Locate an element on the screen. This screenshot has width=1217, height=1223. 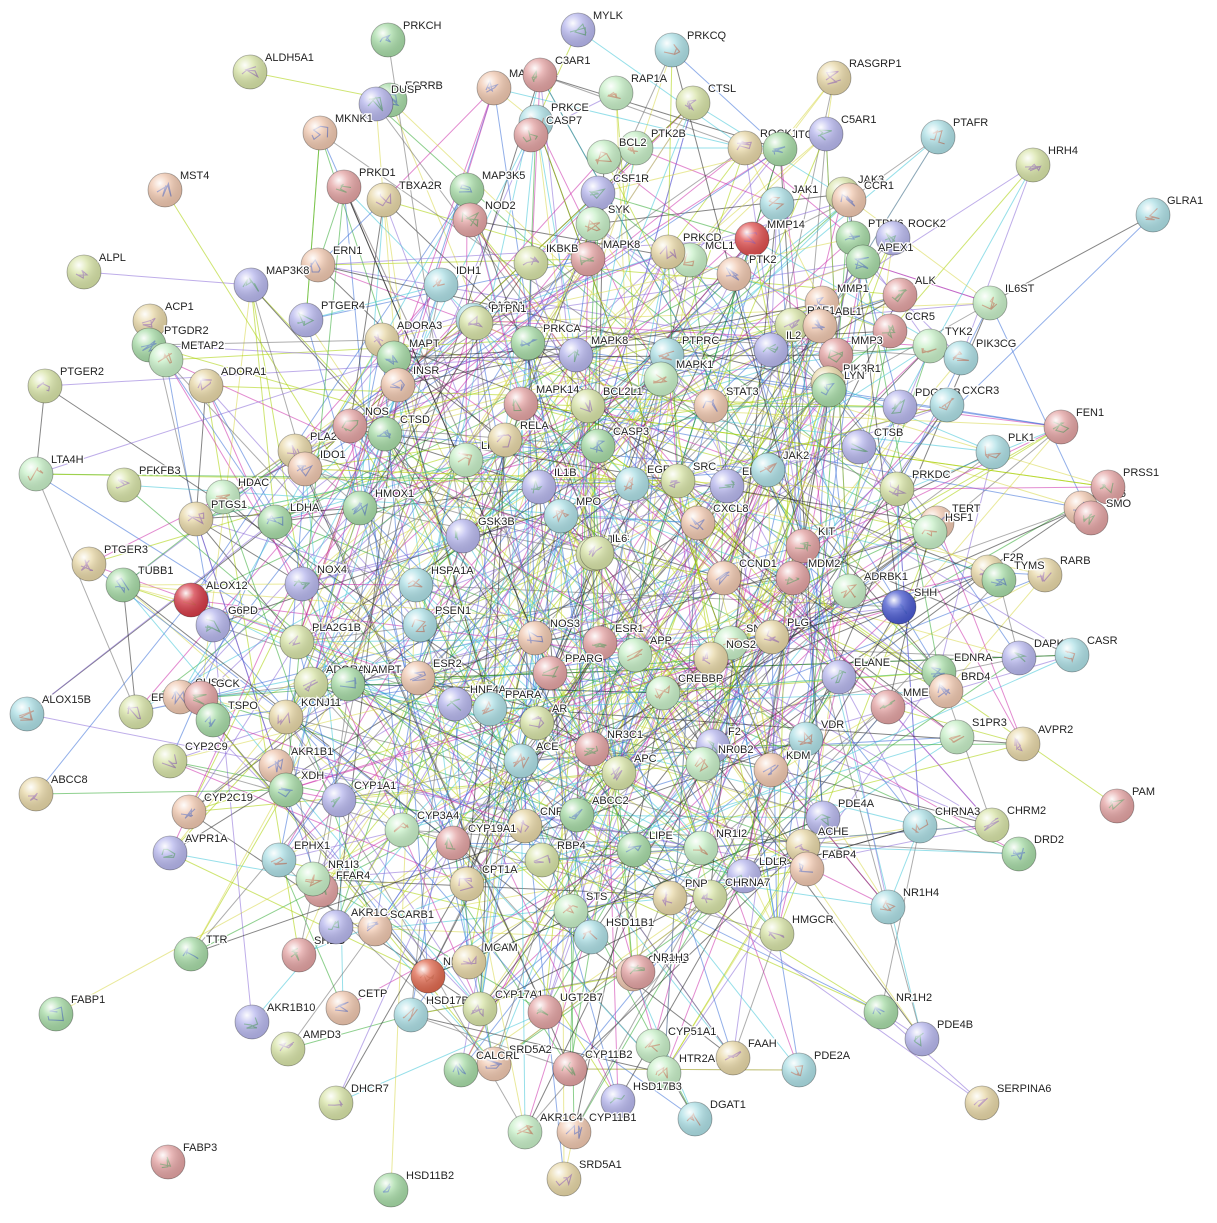
node-cyp11b1: CYP11B1 is located at coordinates (597, 1130).